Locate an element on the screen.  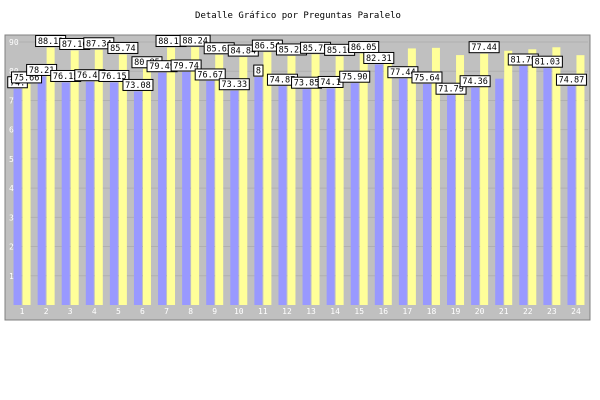
svg-text: 73.33 is located at coordinates (234, 85).